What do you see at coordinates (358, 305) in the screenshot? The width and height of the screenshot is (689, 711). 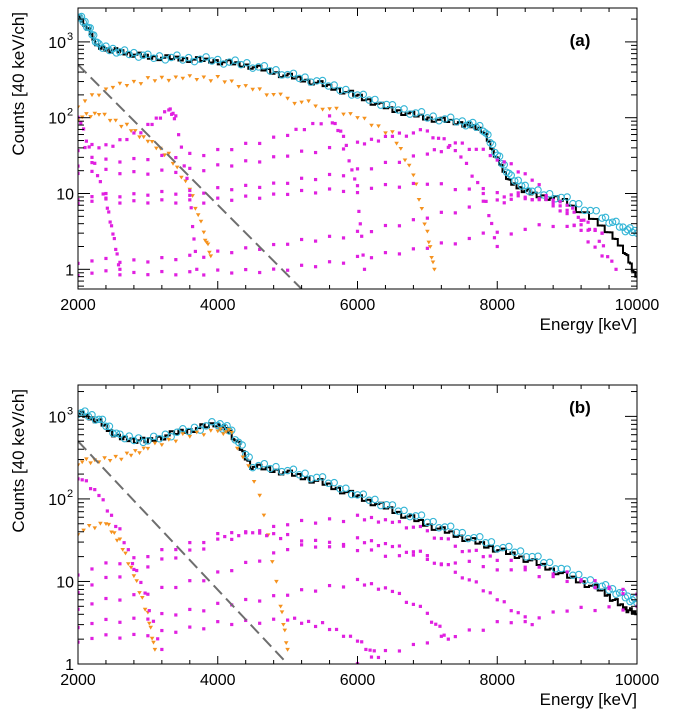 I see `x-tick-label: 6000` at bounding box center [358, 305].